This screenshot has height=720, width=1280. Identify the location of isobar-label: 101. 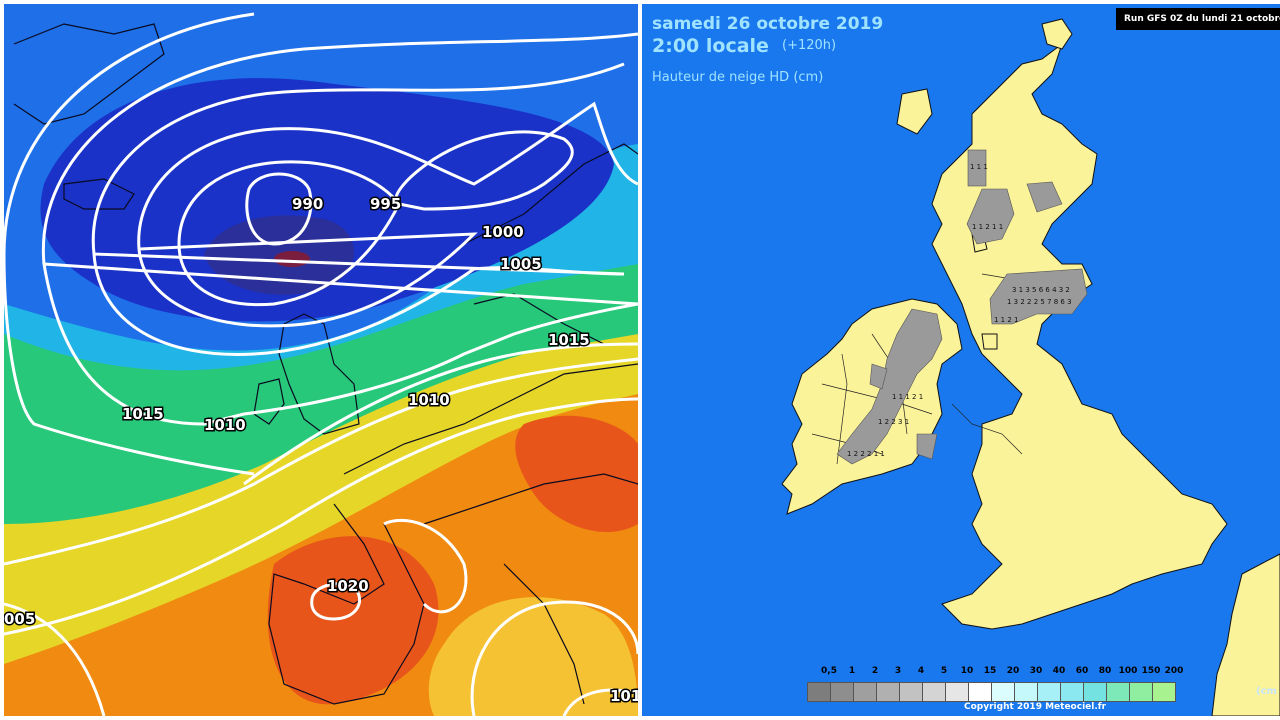
(624, 696).